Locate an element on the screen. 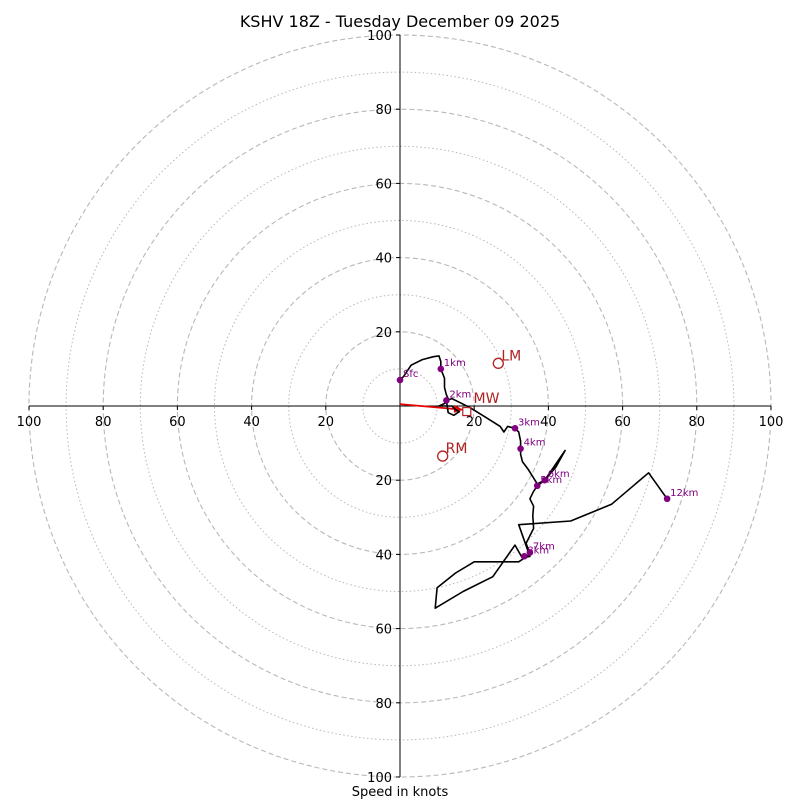 The width and height of the screenshot is (800, 800). shear-vector-arrowhead is located at coordinates (458, 408).